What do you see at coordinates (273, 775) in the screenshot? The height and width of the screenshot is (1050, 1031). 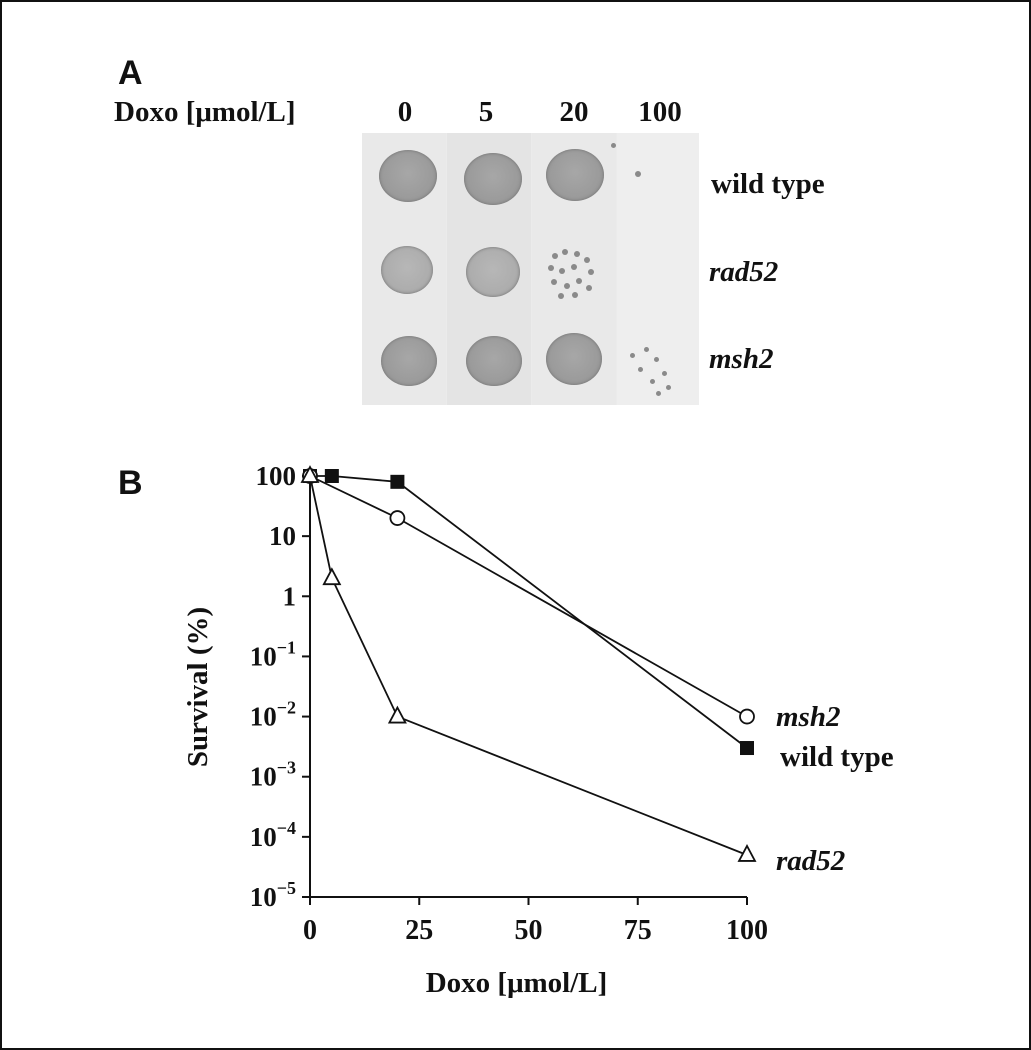 I see `y-tick-label: 10⁻³` at bounding box center [273, 775].